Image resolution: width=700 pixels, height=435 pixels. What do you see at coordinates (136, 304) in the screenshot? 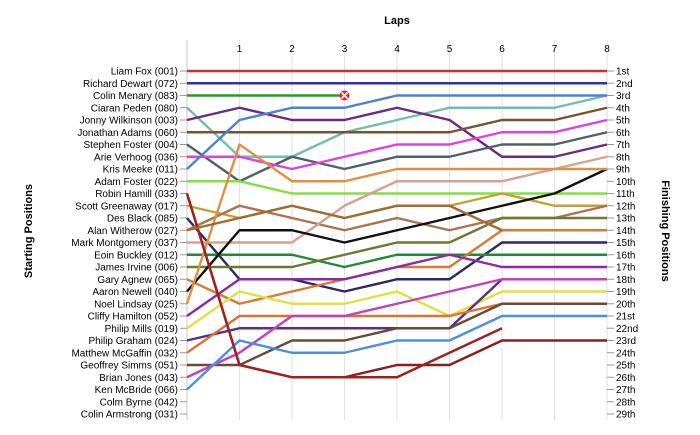
I see `starting-label: Noel Lindsay (025)` at bounding box center [136, 304].